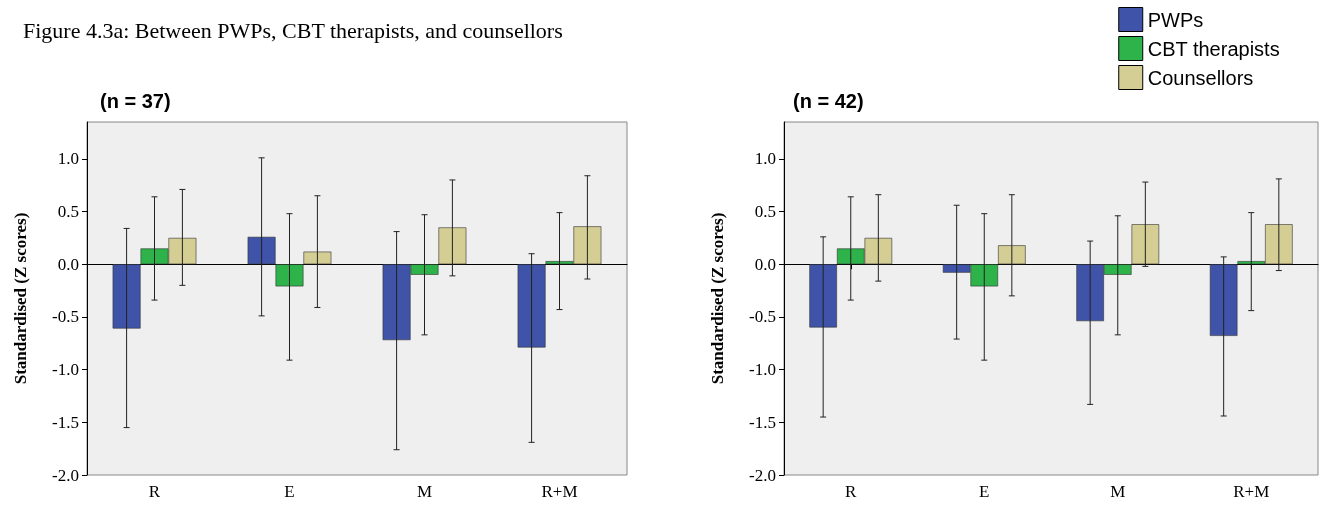 This screenshot has width=1325, height=506. Describe the element at coordinates (828, 101) in the screenshot. I see `chart-subtitle: (n = 42)` at that location.